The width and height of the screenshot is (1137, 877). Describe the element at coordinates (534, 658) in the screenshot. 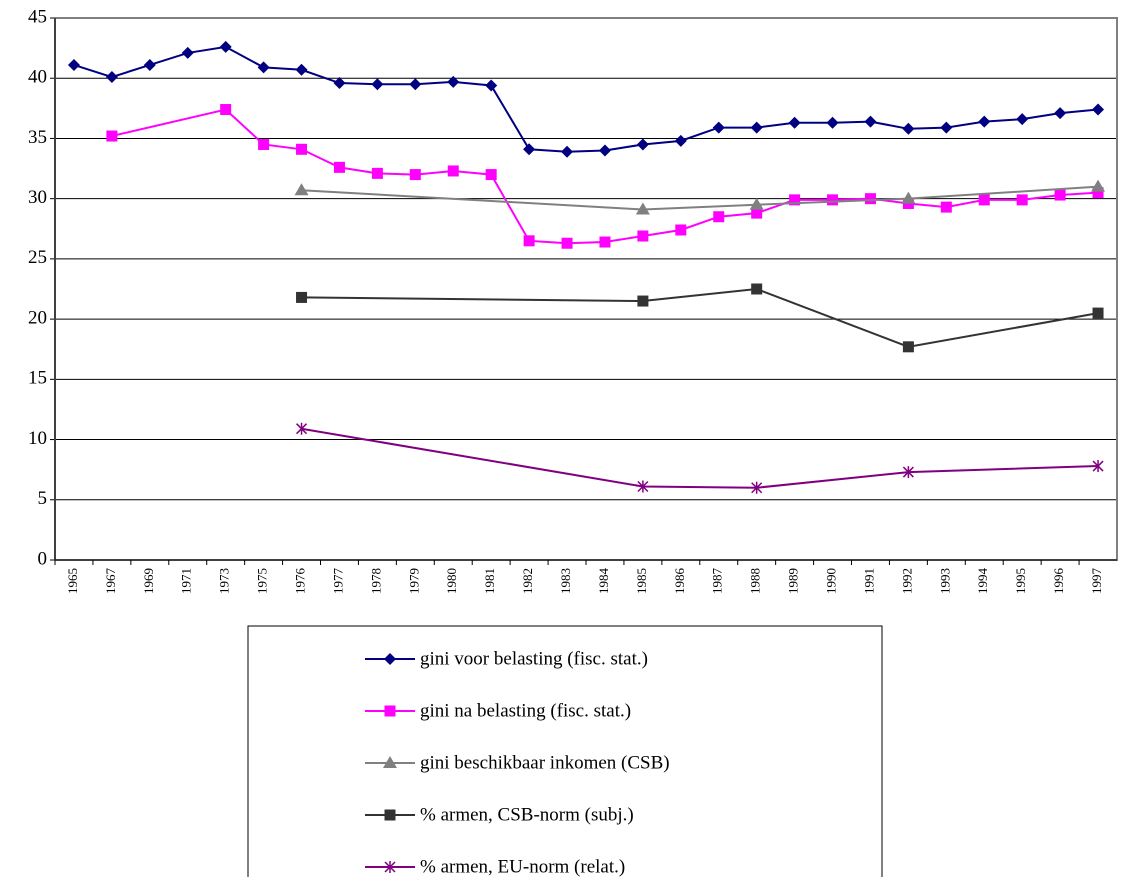

I see `legend-label: gini voor belasting (fisc. stat.)` at that location.